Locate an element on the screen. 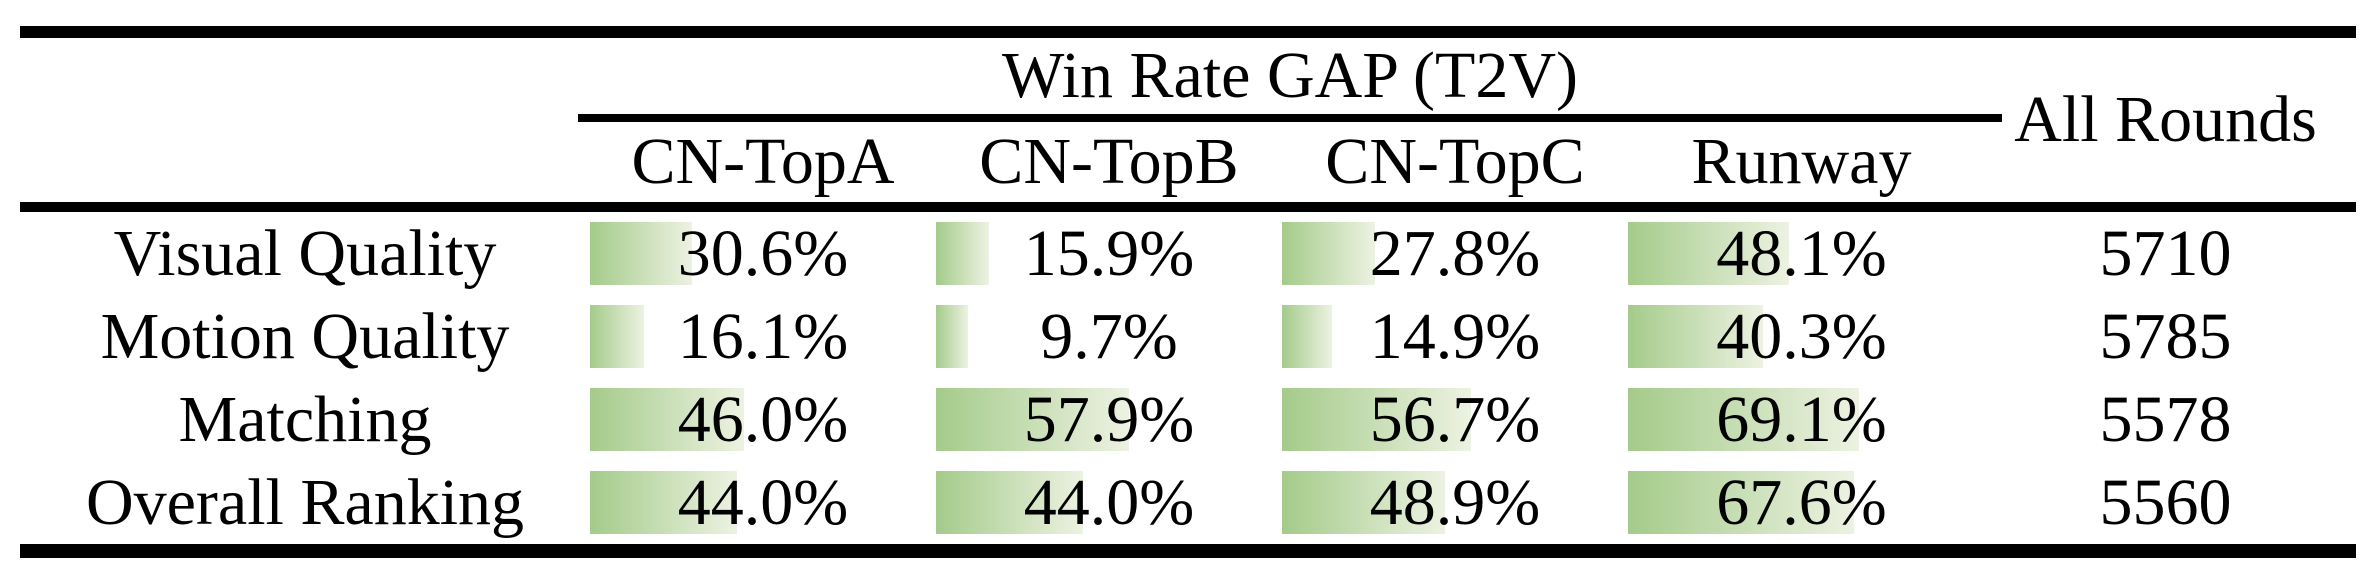 The height and width of the screenshot is (568, 2376). column-group-title: Win Rate GAP (T2V) is located at coordinates (1290, 75).